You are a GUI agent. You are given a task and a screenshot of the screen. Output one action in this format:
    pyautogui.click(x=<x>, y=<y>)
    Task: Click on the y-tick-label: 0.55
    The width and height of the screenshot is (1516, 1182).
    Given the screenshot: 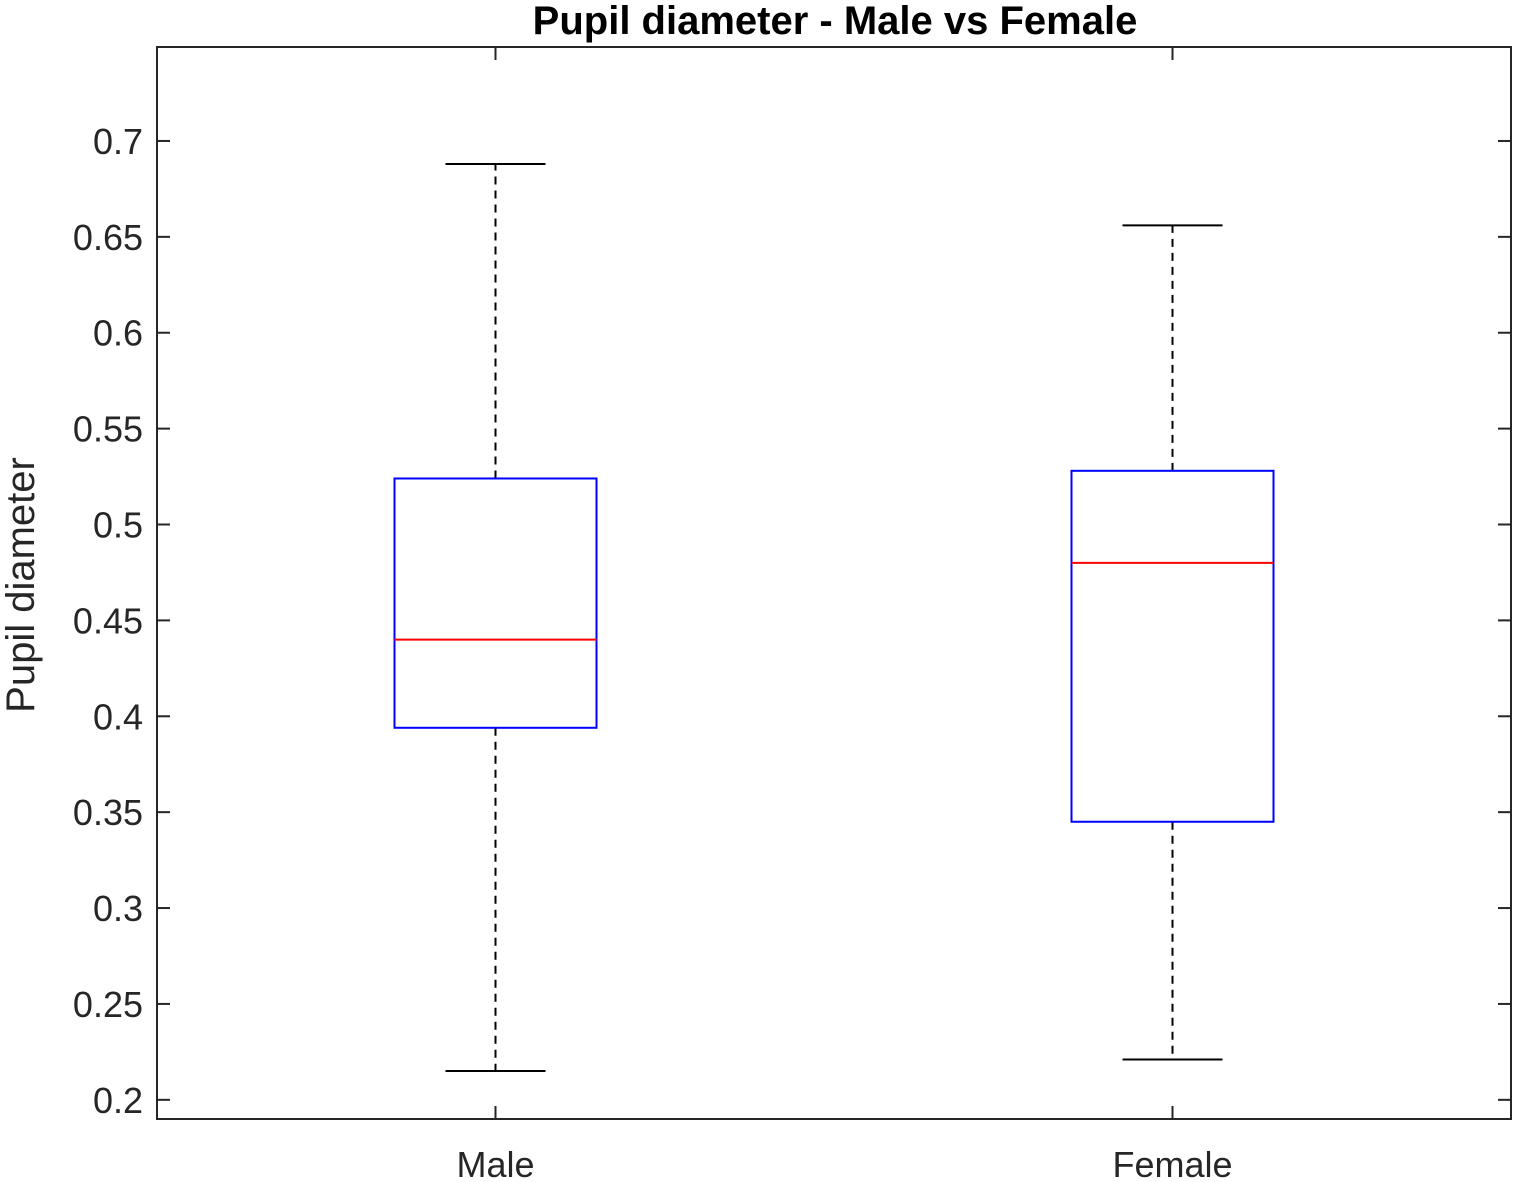 What is the action you would take?
    pyautogui.click(x=108, y=429)
    